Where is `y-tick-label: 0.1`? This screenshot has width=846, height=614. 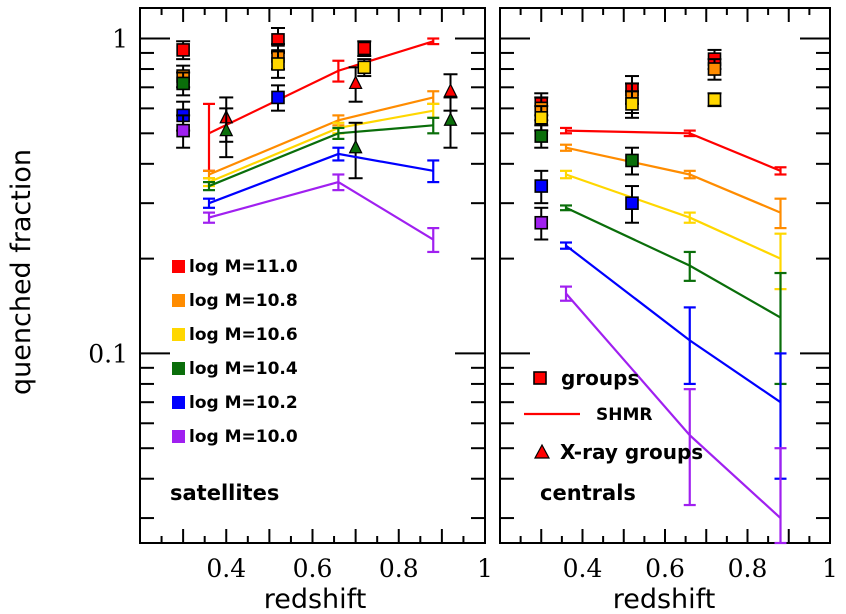 y-tick-label: 0.1 is located at coordinates (108, 353).